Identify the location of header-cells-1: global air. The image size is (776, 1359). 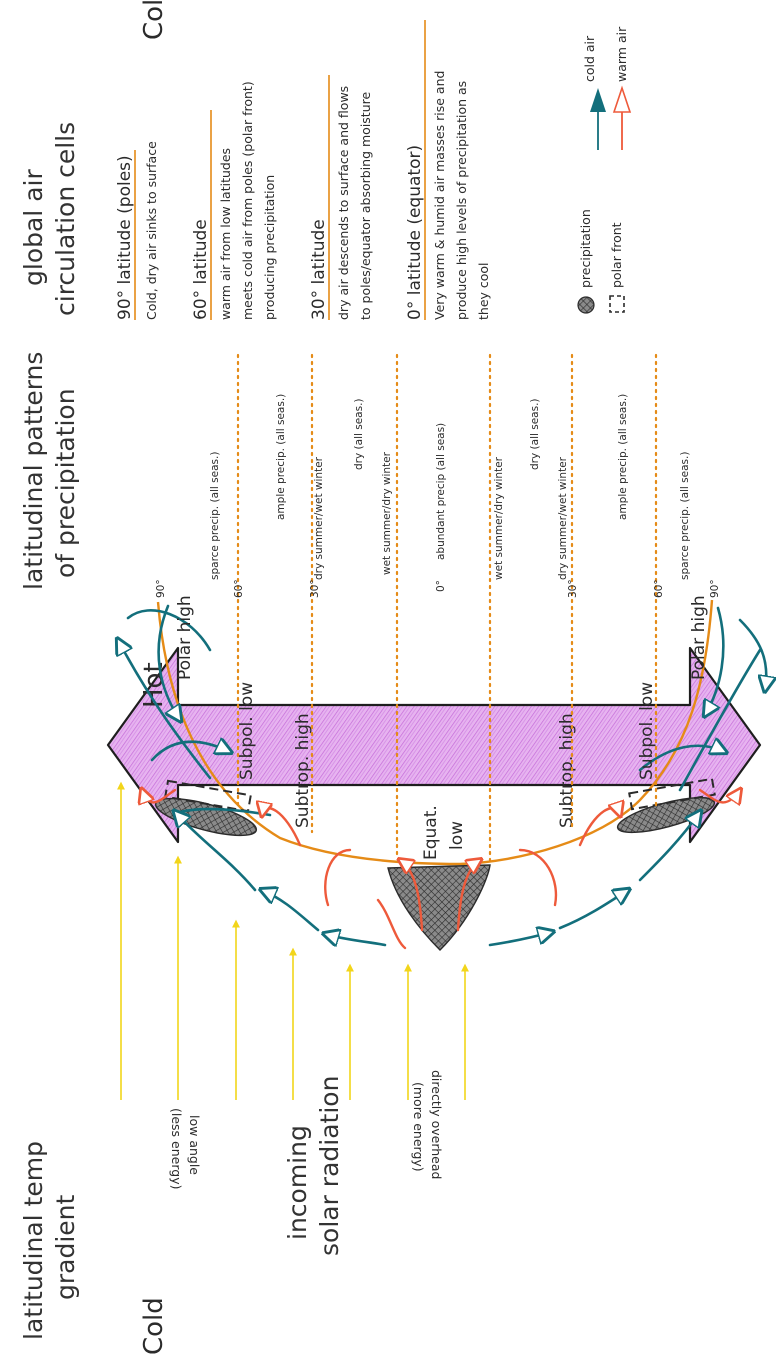
(33, 227).